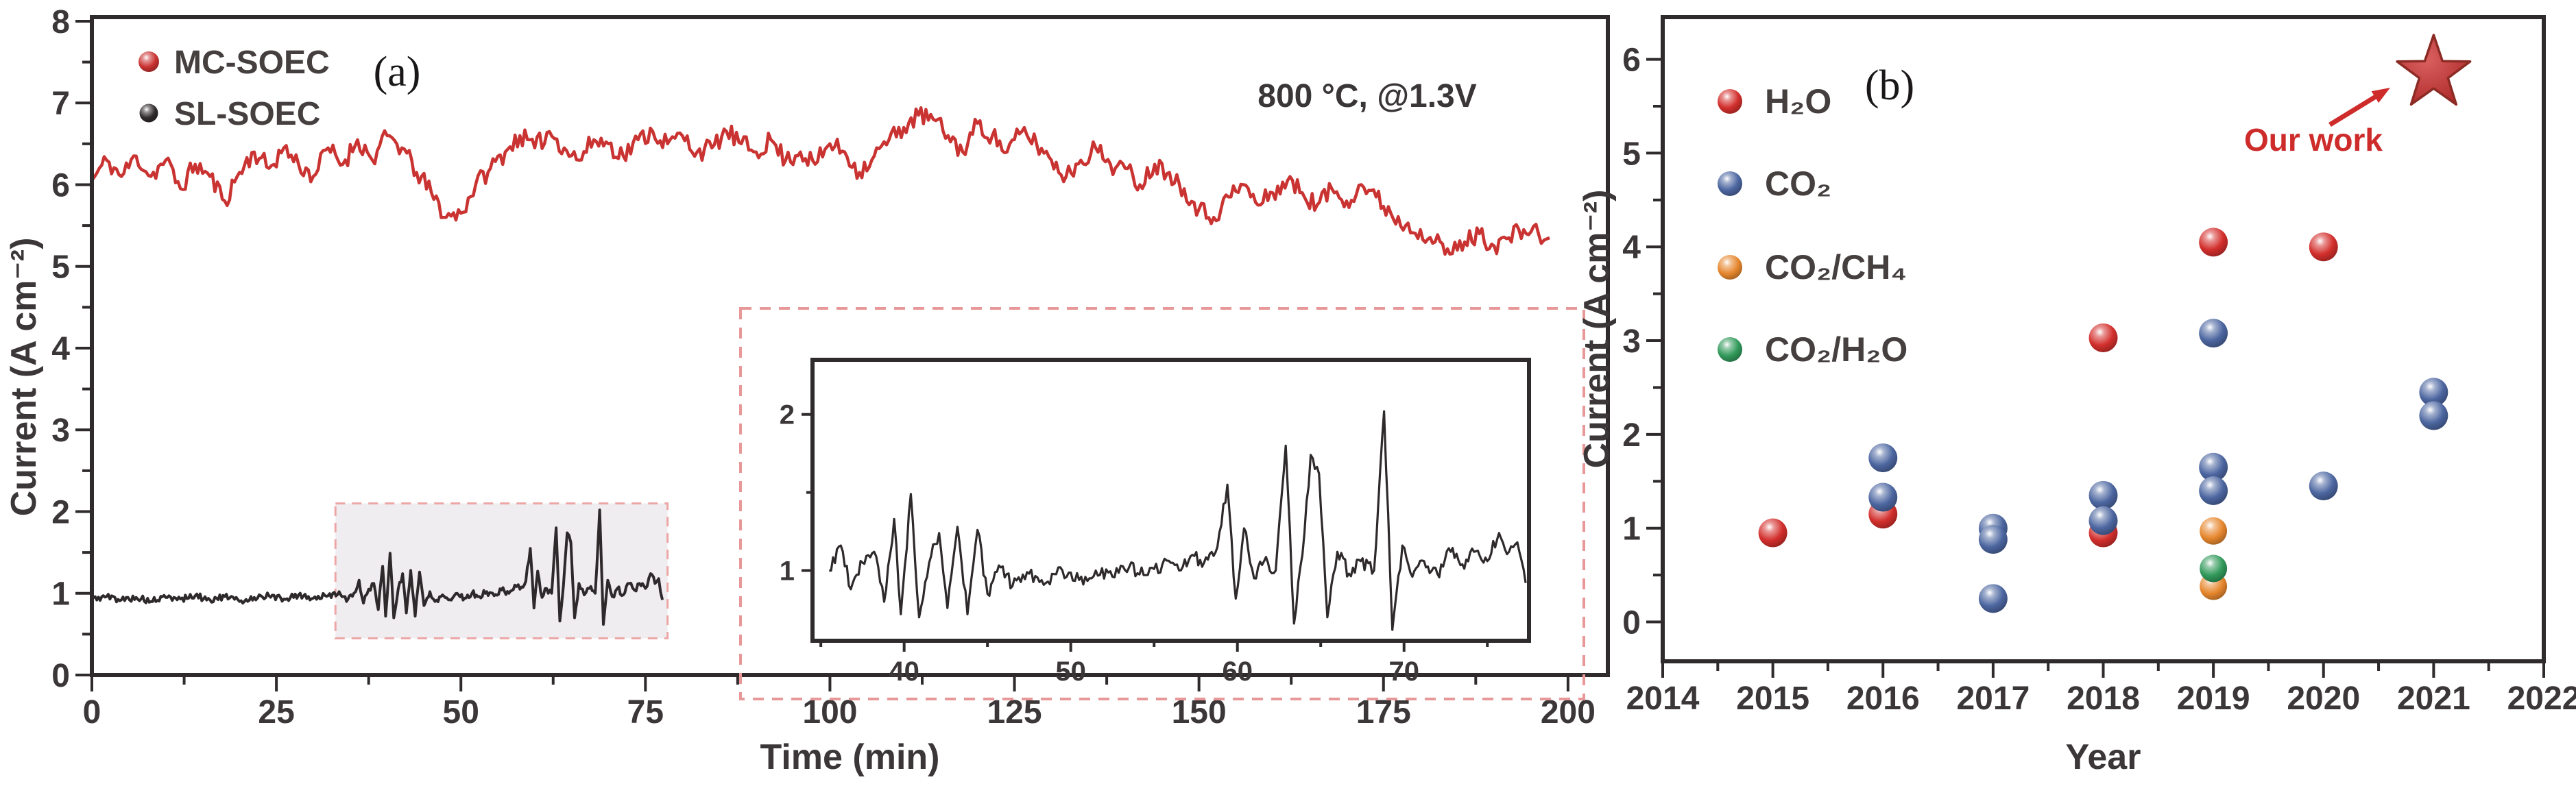  Describe the element at coordinates (1798, 183) in the screenshot. I see `legend-label: CO₂` at that location.